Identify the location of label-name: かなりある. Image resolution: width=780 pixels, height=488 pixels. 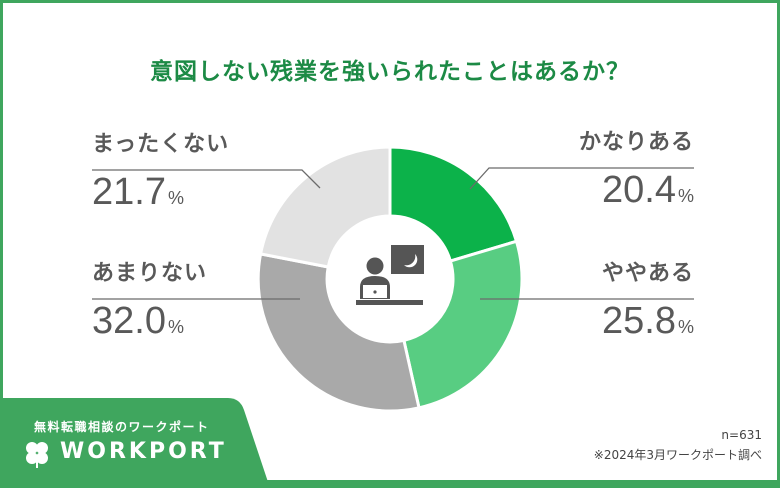
(636, 142).